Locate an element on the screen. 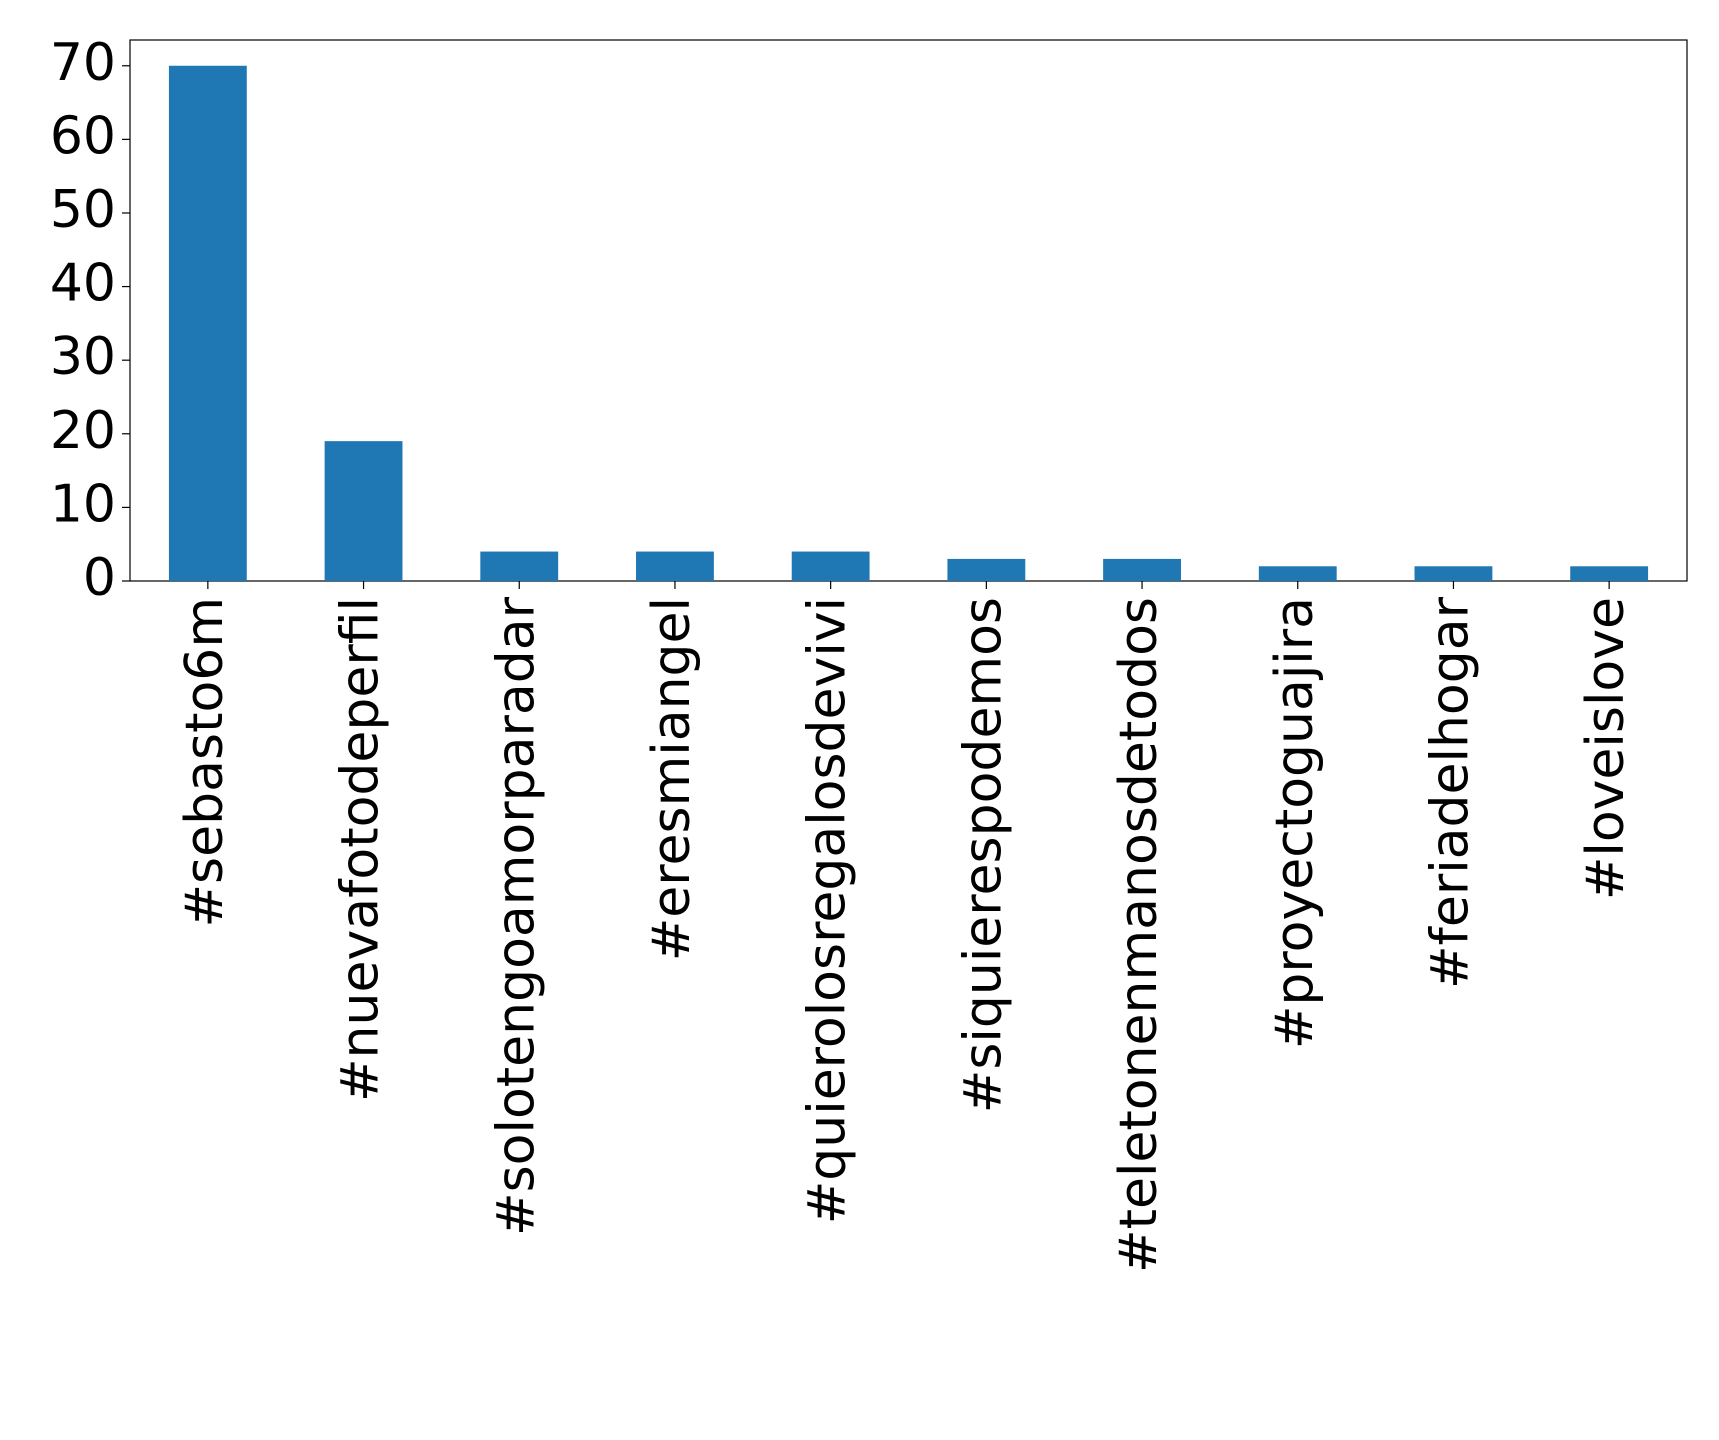  x-tick-label: #solotengoamorparadar is located at coordinates (516, 916).